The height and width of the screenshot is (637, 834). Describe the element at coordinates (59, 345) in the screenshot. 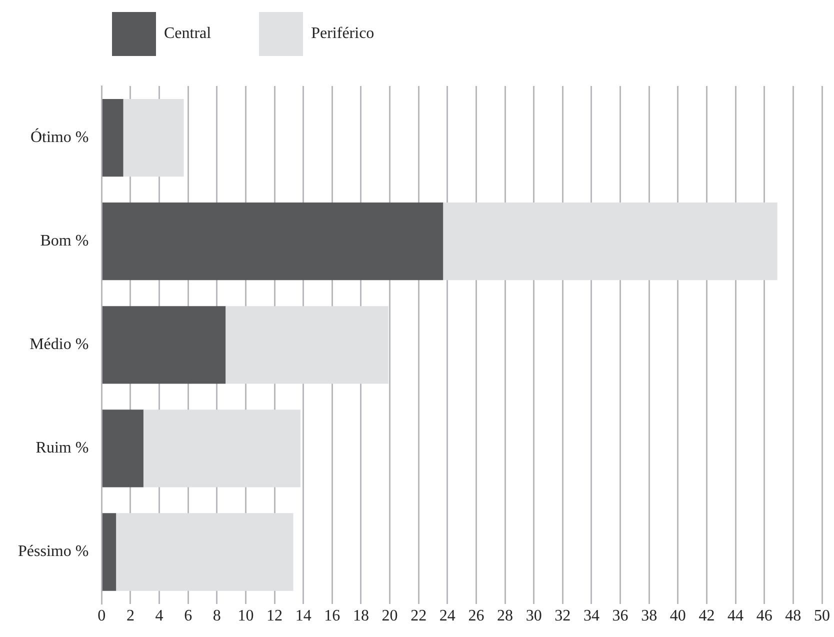

I see `y-tick-label: Médio %` at that location.